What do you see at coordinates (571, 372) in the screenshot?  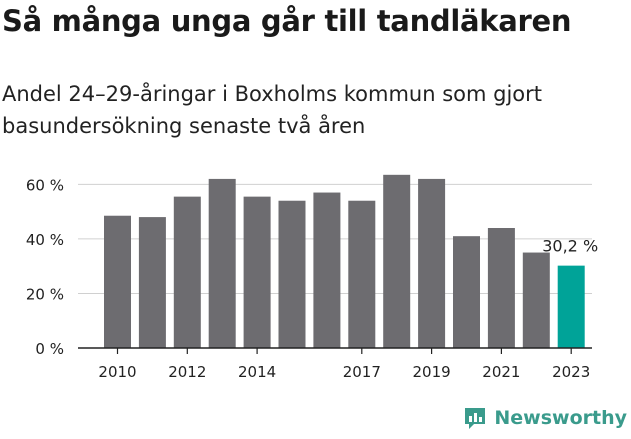 I see `x-tick-label: 2023` at bounding box center [571, 372].